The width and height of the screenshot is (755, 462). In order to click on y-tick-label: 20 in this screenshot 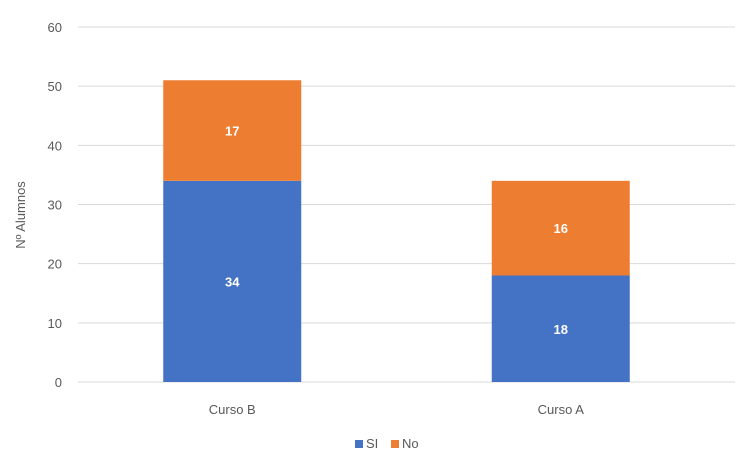, I will do `click(55, 264)`.